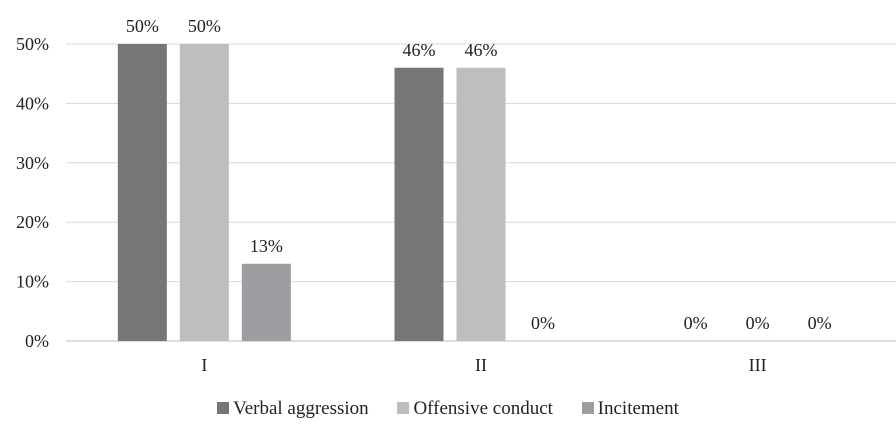 This screenshot has height=425, width=896. What do you see at coordinates (32, 103) in the screenshot?
I see `y-tick-label: 40%` at bounding box center [32, 103].